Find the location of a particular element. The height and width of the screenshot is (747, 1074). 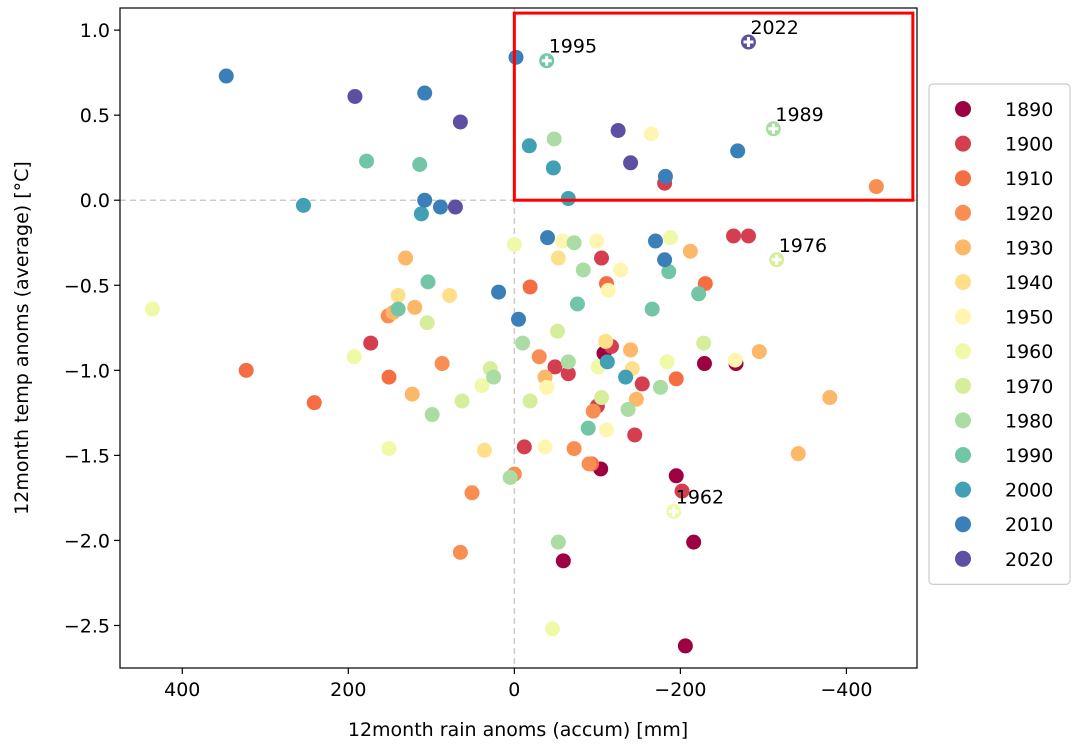

x-tick-label: 400 is located at coordinates (182, 690).